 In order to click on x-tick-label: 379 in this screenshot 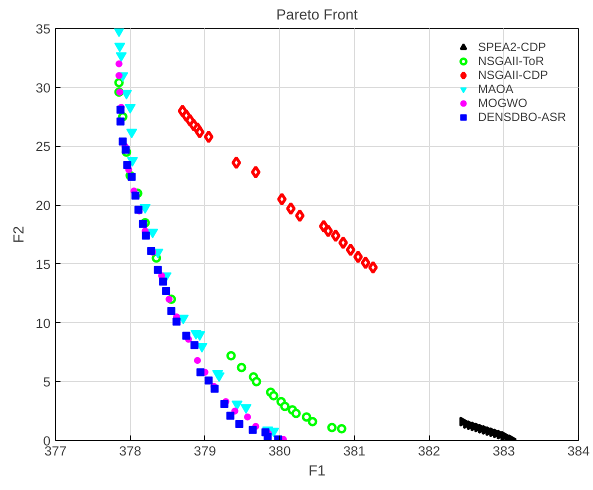, I will do `click(205, 451)`.